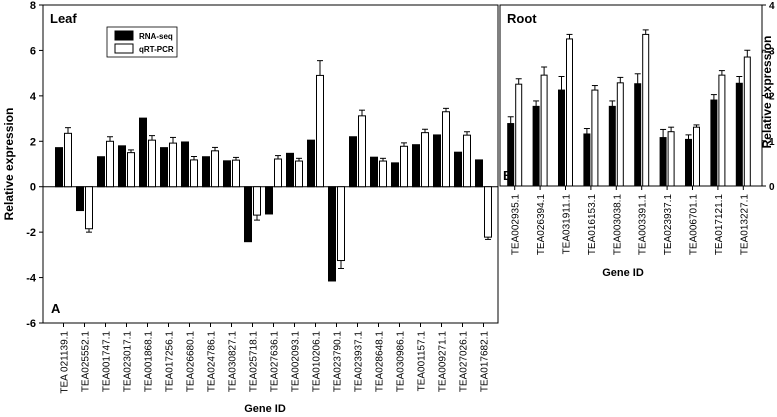  What do you see at coordinates (63, 18) in the screenshot?
I see `leaf-panel-title: Leaf` at bounding box center [63, 18].